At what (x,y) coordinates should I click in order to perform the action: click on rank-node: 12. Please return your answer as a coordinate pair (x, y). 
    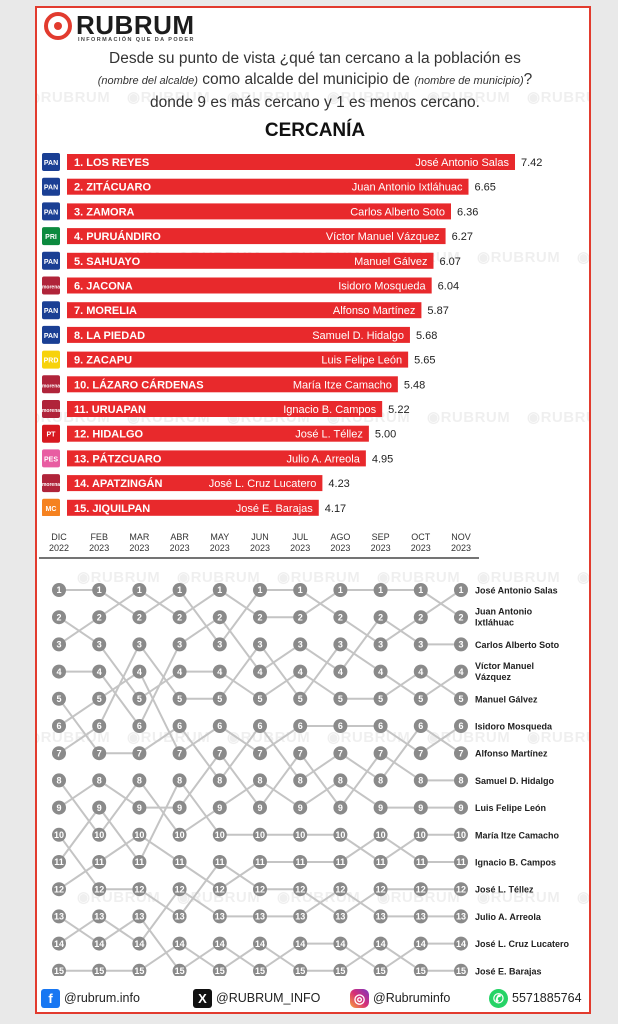
    Looking at the image, I should click on (420, 889).